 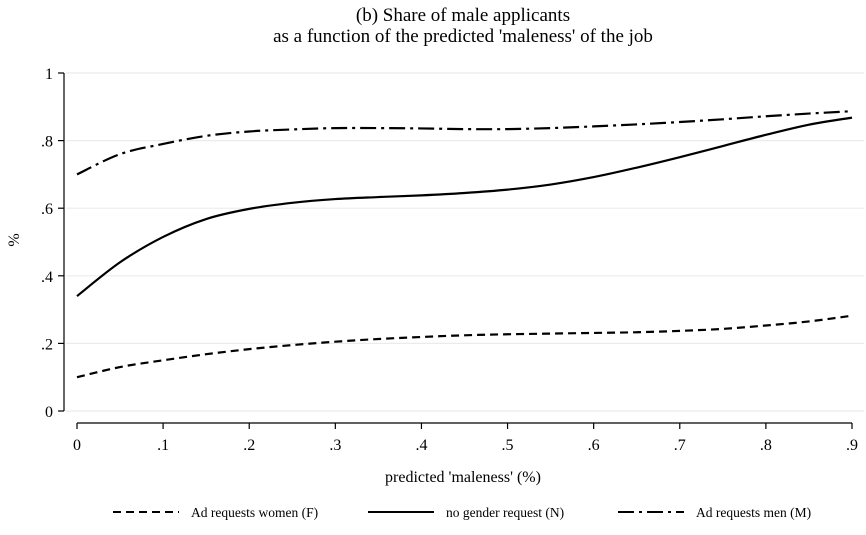 I want to click on y-tick-label-3: .6, so click(x=47, y=209).